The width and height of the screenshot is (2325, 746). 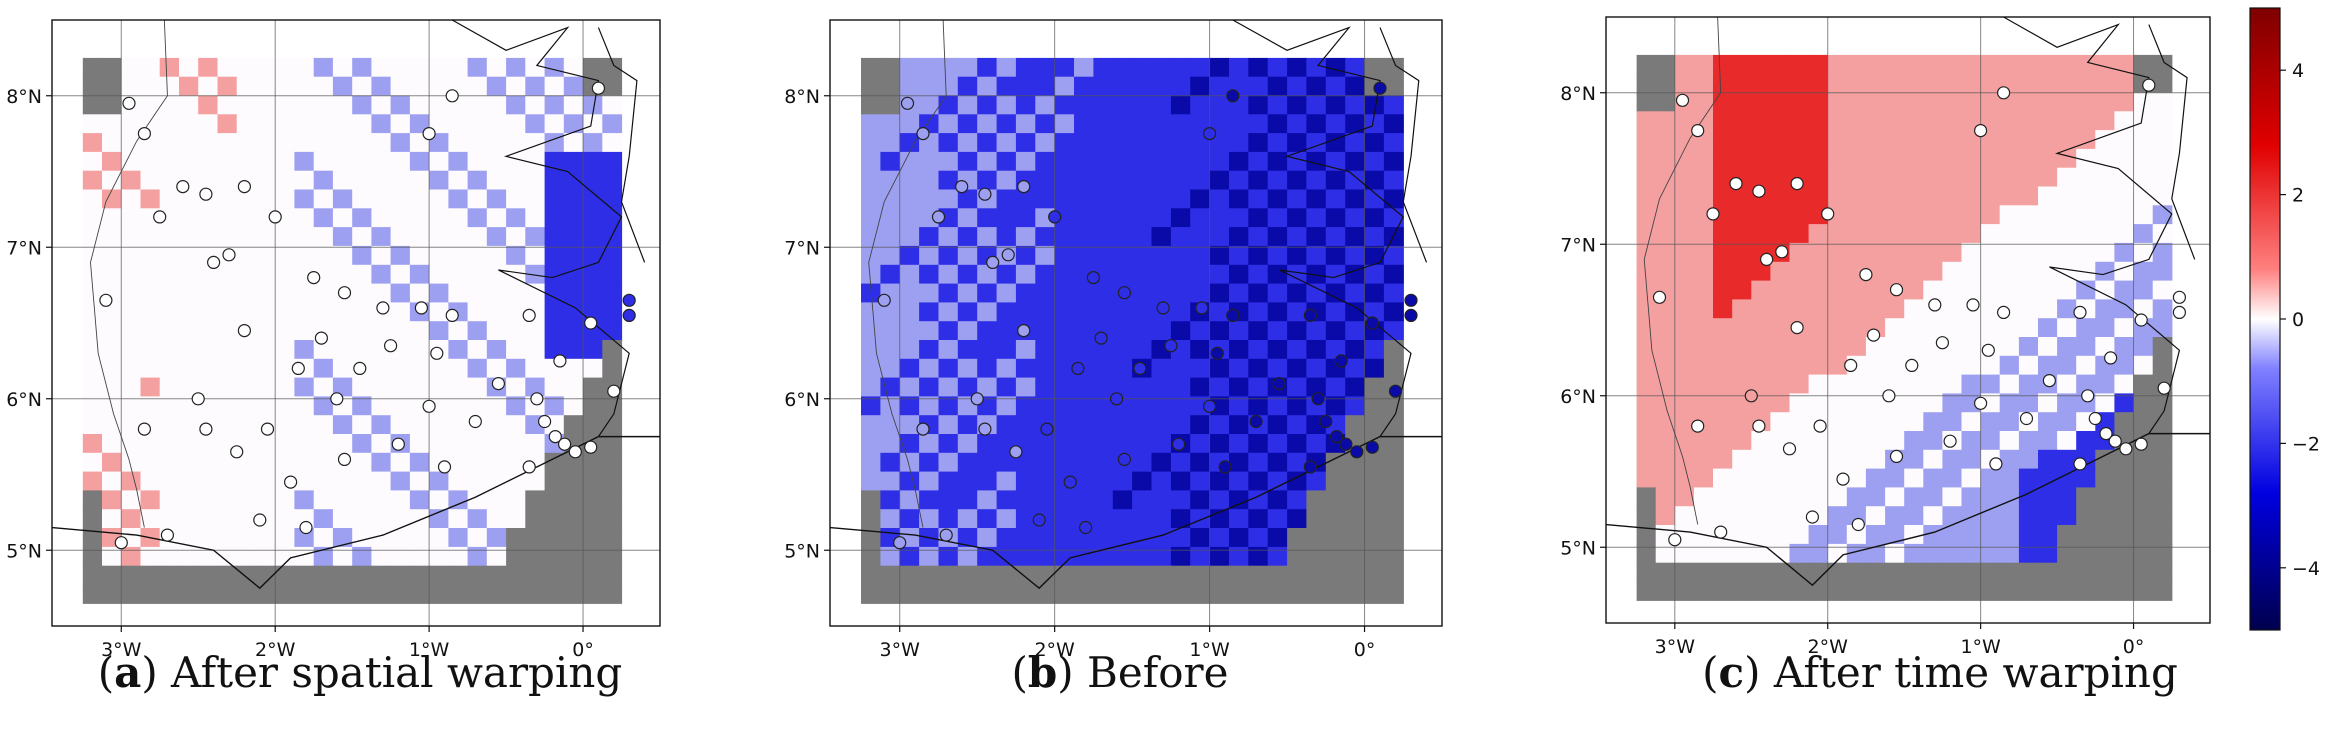 What do you see at coordinates (540, 228) in the screenshot?
I see `east-coast` at bounding box center [540, 228].